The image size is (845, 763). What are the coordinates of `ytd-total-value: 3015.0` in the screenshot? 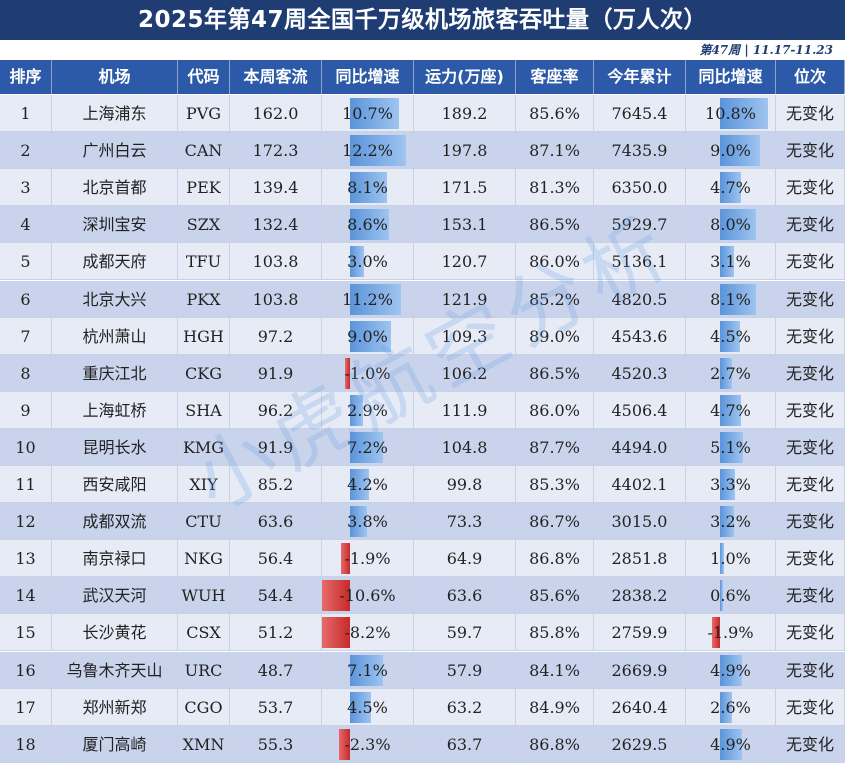 It's located at (639, 522).